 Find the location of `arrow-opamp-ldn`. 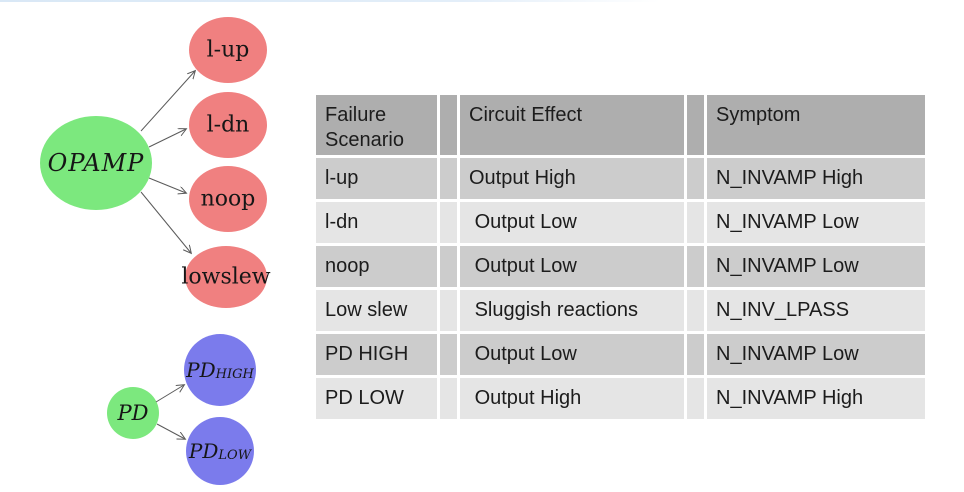

arrow-opamp-ldn is located at coordinates (167, 138).